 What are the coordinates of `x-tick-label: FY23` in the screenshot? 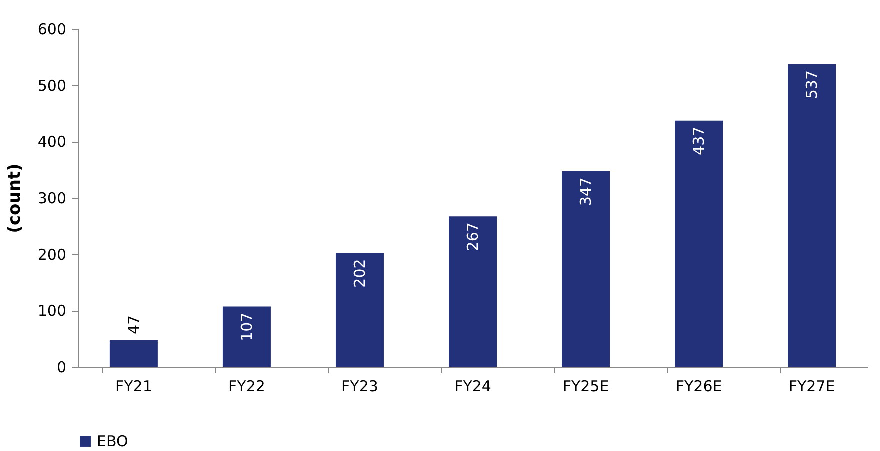 It's located at (360, 387).